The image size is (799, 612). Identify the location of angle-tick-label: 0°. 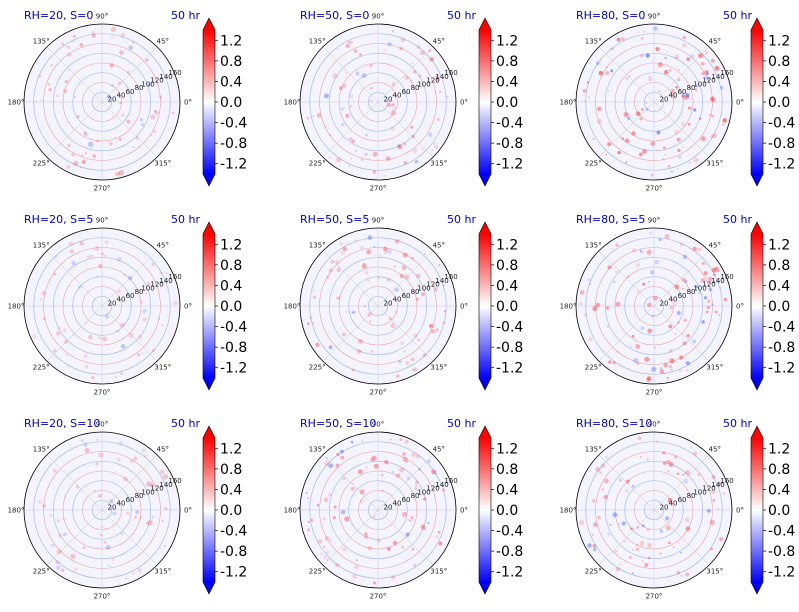
(740, 103).